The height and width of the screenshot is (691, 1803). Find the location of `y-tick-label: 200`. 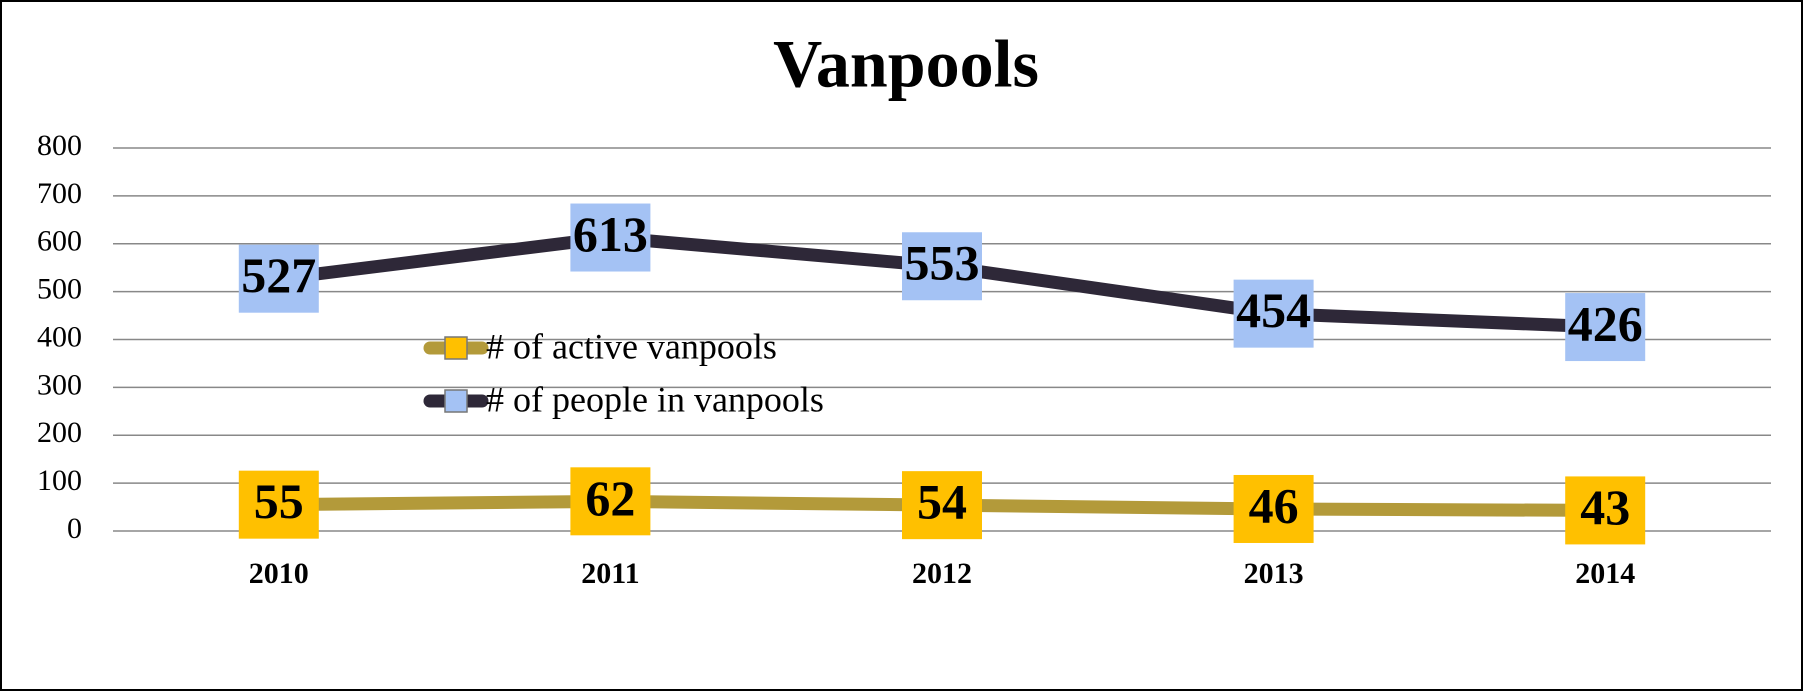

y-tick-label: 200 is located at coordinates (59, 432).